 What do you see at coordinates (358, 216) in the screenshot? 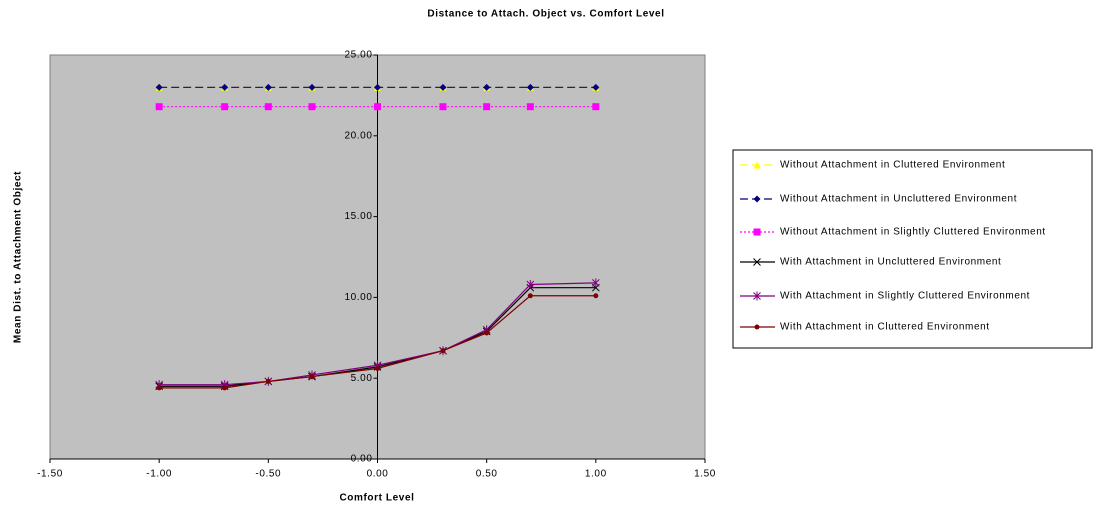
I see `y-tick-label: 15.00` at bounding box center [358, 216].